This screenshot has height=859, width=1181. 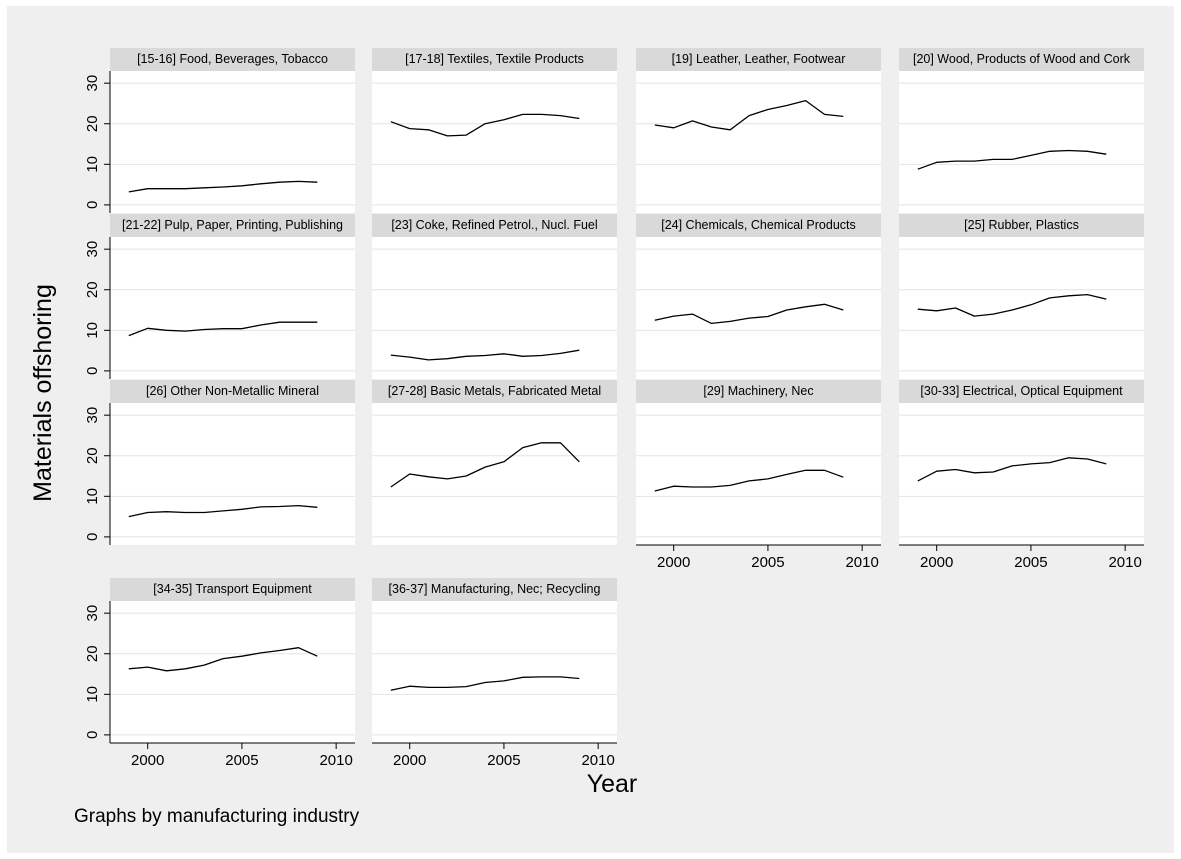 I want to click on panel-title: [19] Leather, Leather, Footwear, so click(x=759, y=59).